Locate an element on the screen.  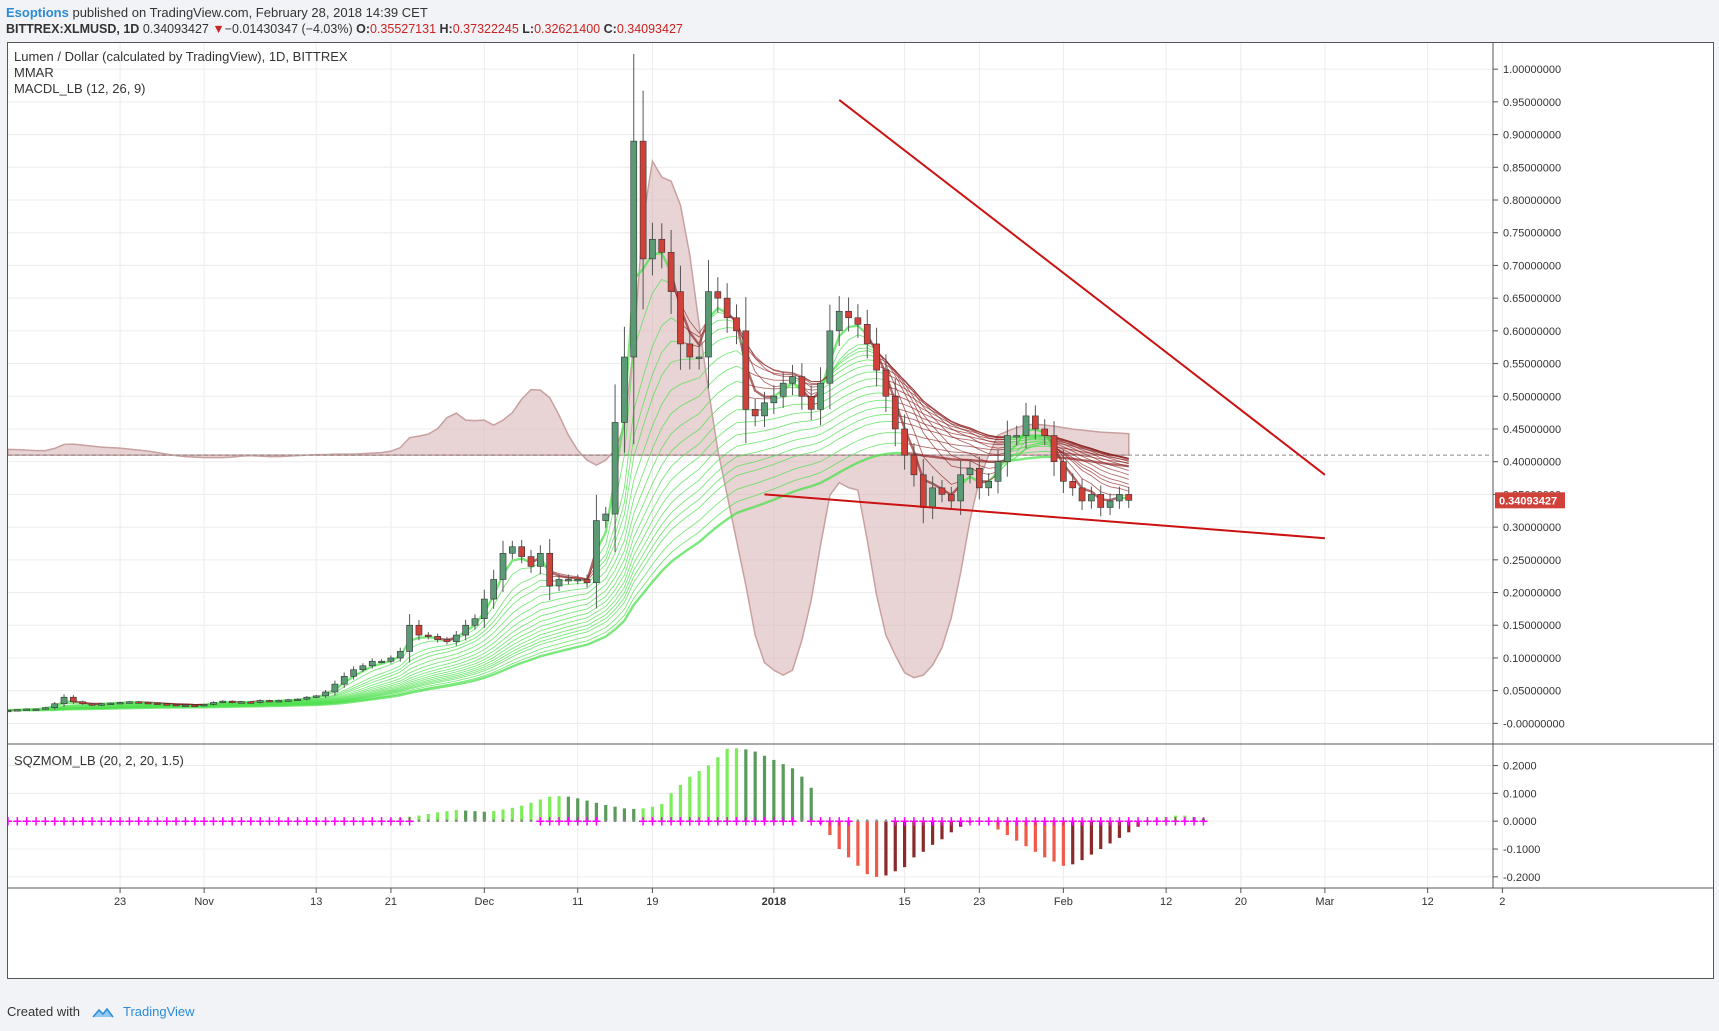
price-tick-label: 0.10000000 is located at coordinates (1532, 659).